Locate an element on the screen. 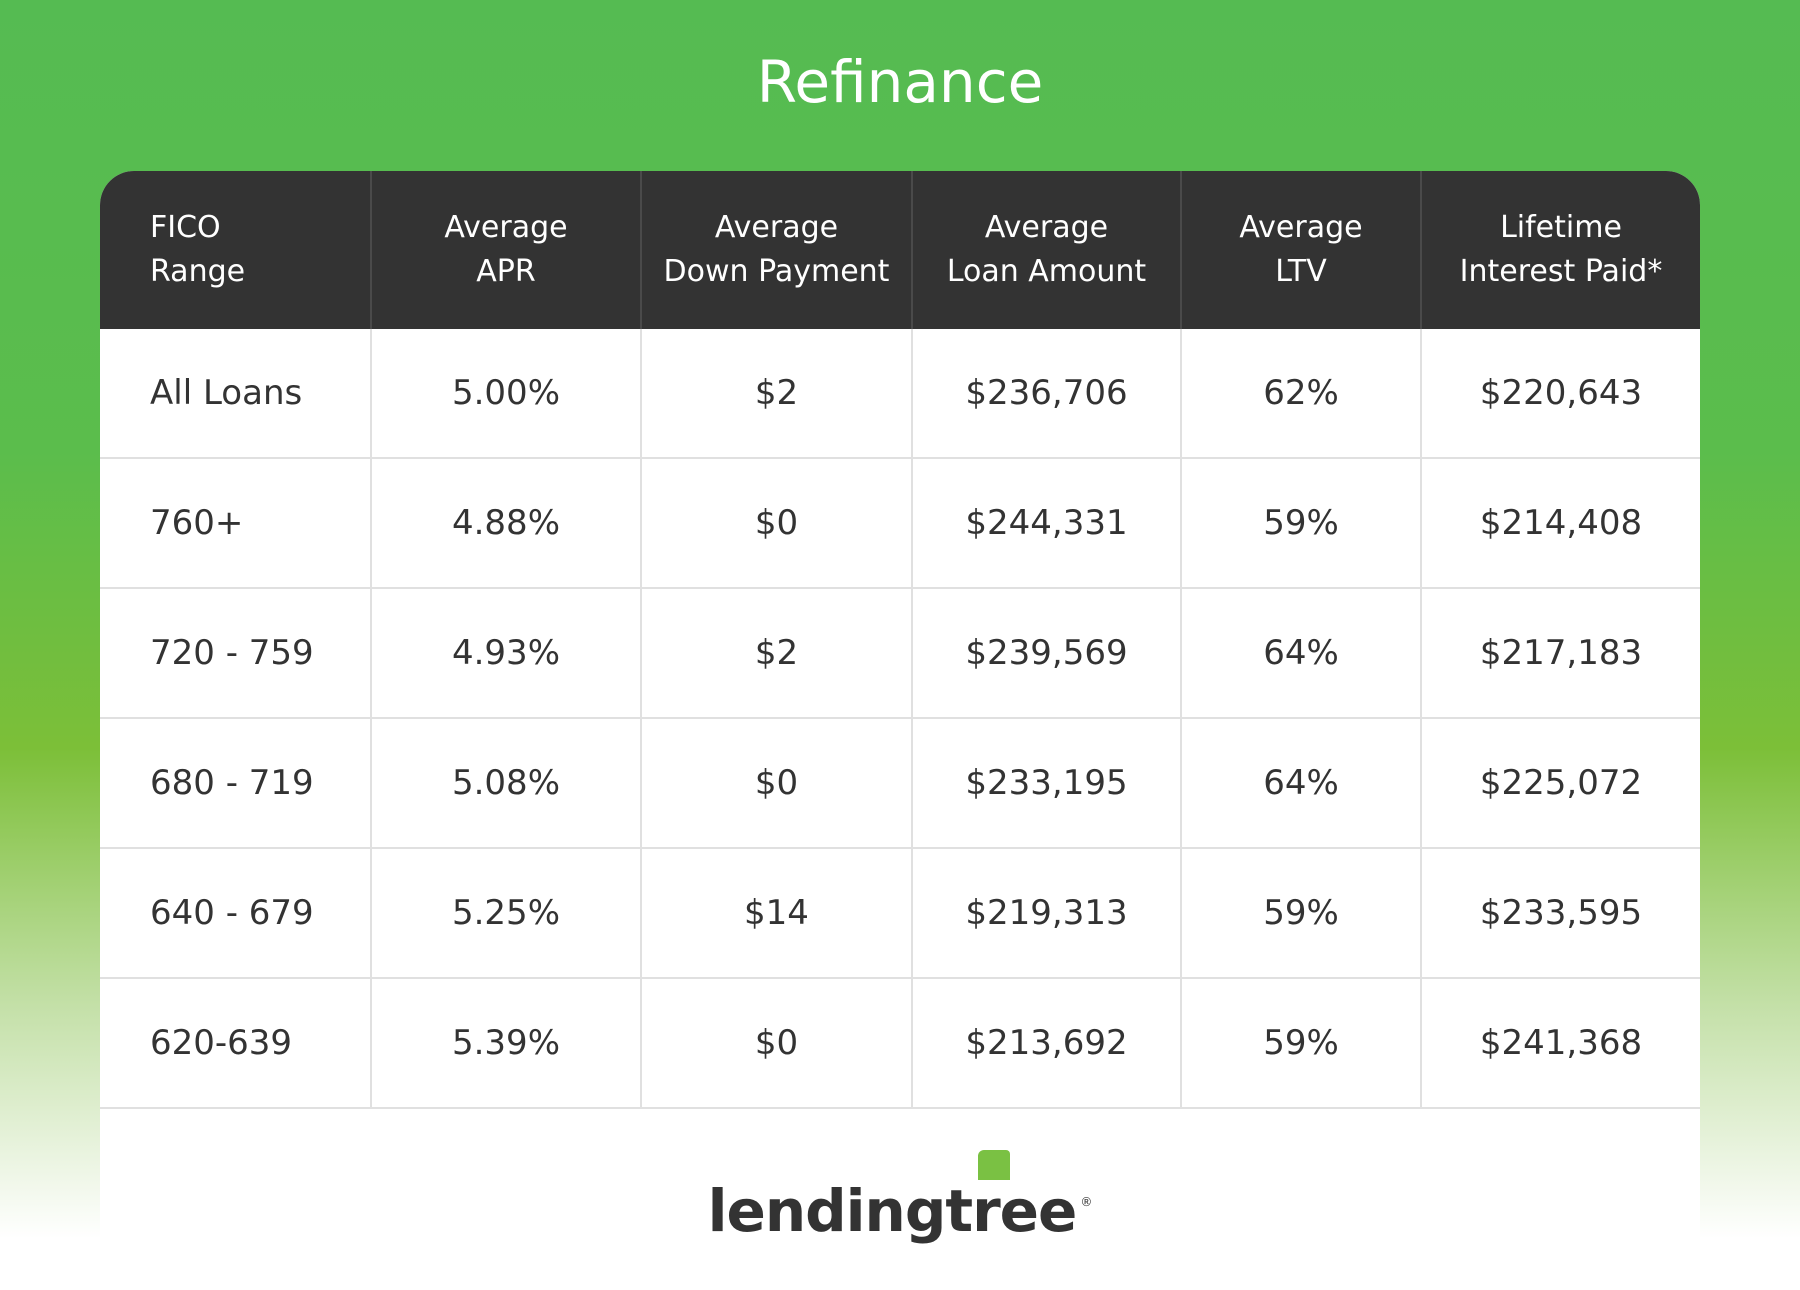  logo-group: lendingtree ® is located at coordinates (900, 1197).